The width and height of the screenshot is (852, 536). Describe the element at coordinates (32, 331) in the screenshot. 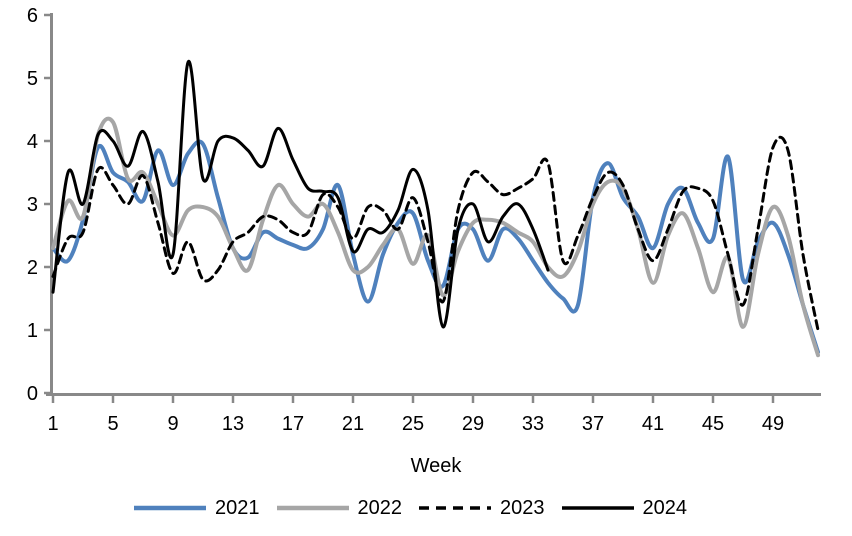

I see `y-tick-label: 1` at that location.